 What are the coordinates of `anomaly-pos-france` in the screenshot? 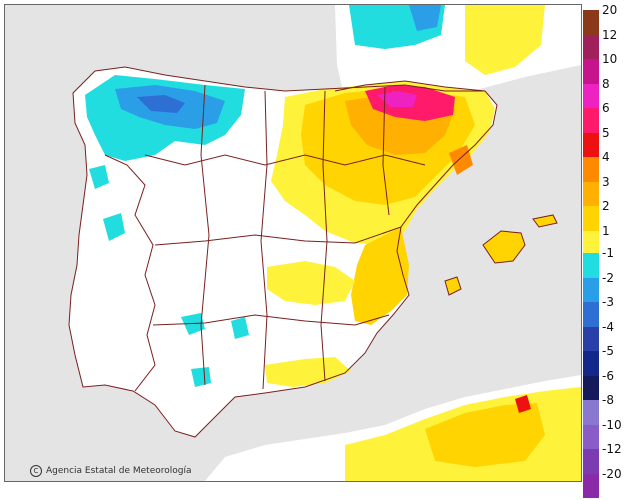 It's located at (505, 40).